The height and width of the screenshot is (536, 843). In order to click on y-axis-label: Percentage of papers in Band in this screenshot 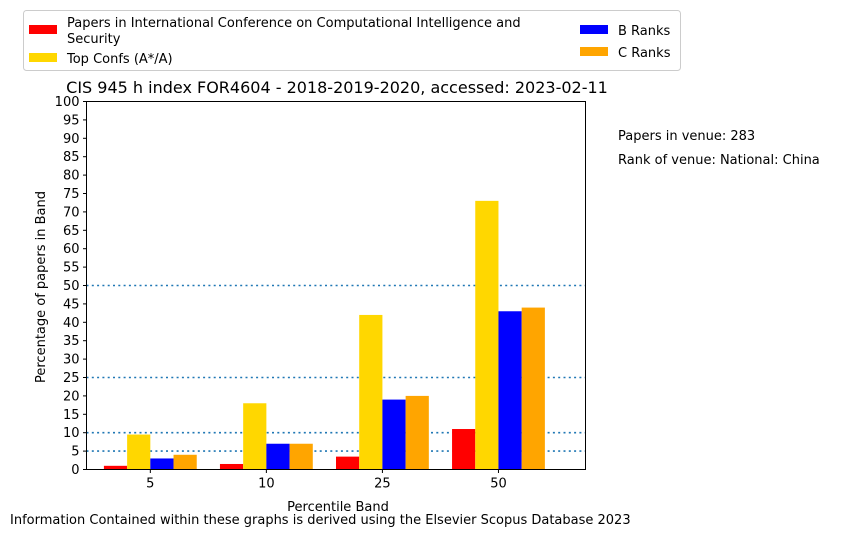, I will do `click(41, 287)`.